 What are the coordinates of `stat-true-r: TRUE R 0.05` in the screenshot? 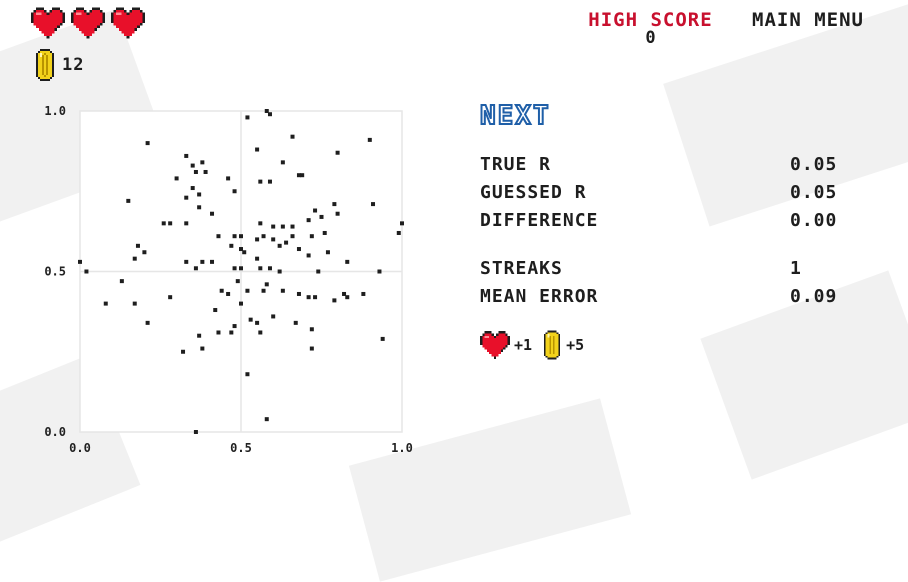 It's located at (665, 164).